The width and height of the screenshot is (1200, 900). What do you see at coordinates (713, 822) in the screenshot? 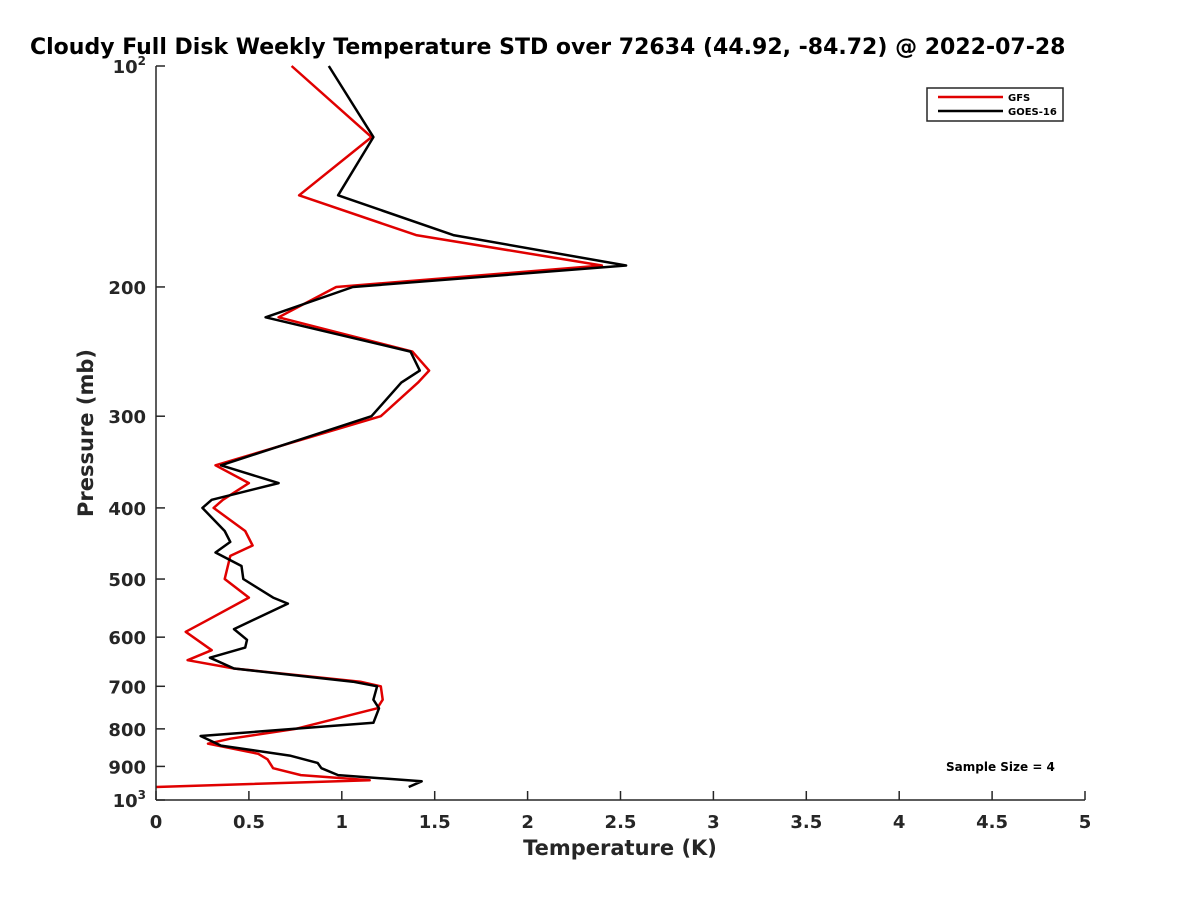
I see `x-tick-label: 3` at bounding box center [713, 822].